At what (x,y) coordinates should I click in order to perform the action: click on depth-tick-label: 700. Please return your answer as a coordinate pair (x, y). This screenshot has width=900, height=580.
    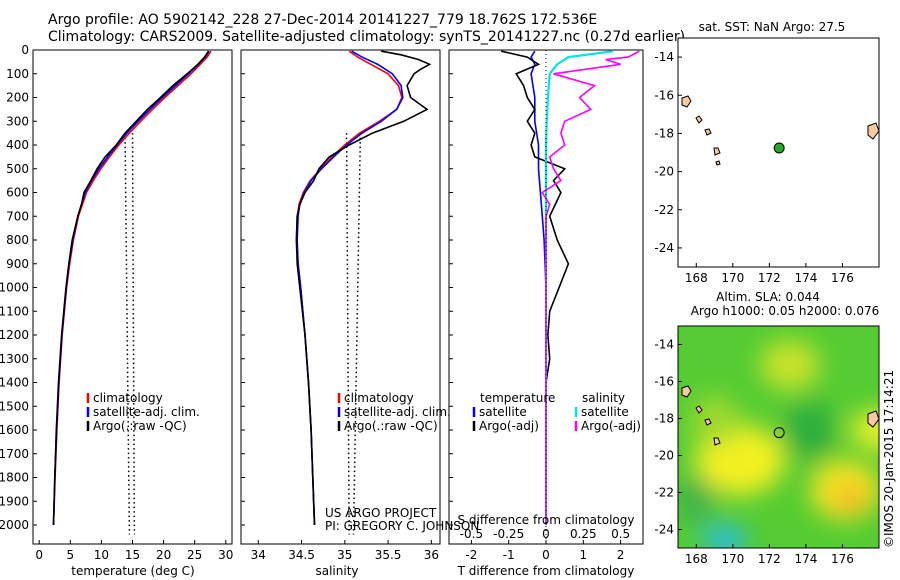
    Looking at the image, I should click on (17, 216).